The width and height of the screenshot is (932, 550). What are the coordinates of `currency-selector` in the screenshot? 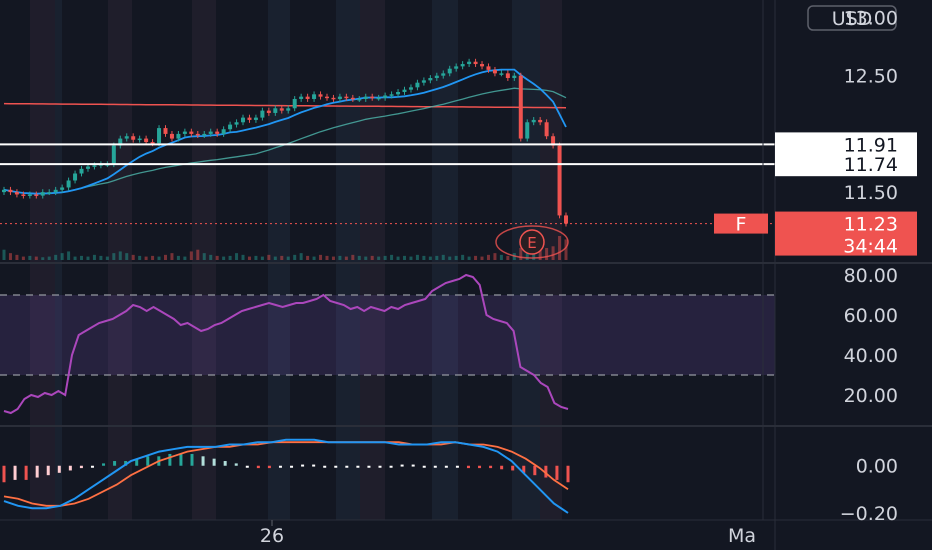 It's located at (852, 18).